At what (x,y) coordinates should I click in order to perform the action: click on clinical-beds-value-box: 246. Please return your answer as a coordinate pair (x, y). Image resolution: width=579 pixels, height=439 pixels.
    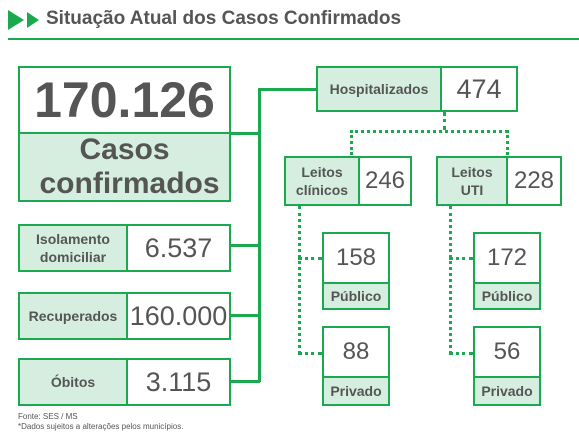
    Looking at the image, I should click on (385, 181).